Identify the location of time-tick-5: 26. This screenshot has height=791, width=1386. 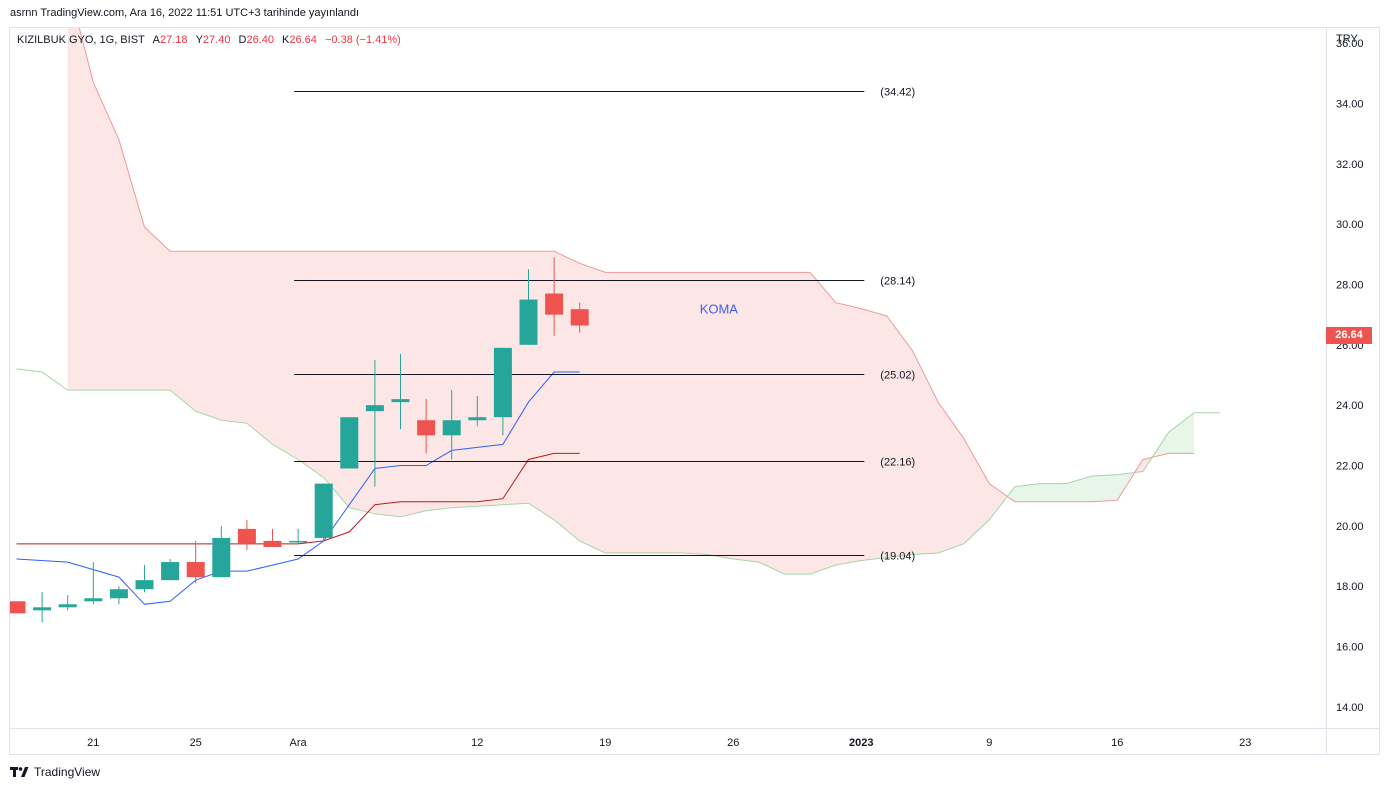
(733, 743).